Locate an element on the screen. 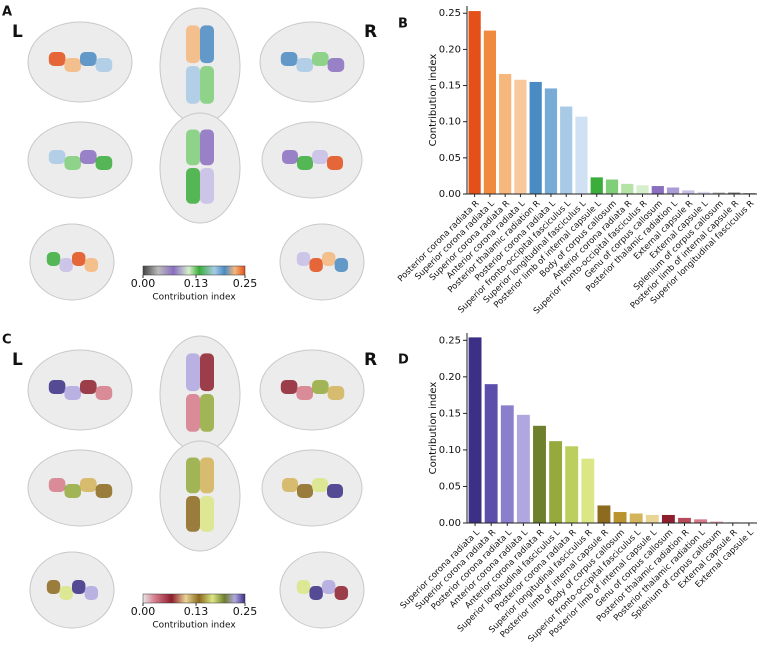 The height and width of the screenshot is (652, 760). colorbar-label: Contribution index is located at coordinates (194, 626).